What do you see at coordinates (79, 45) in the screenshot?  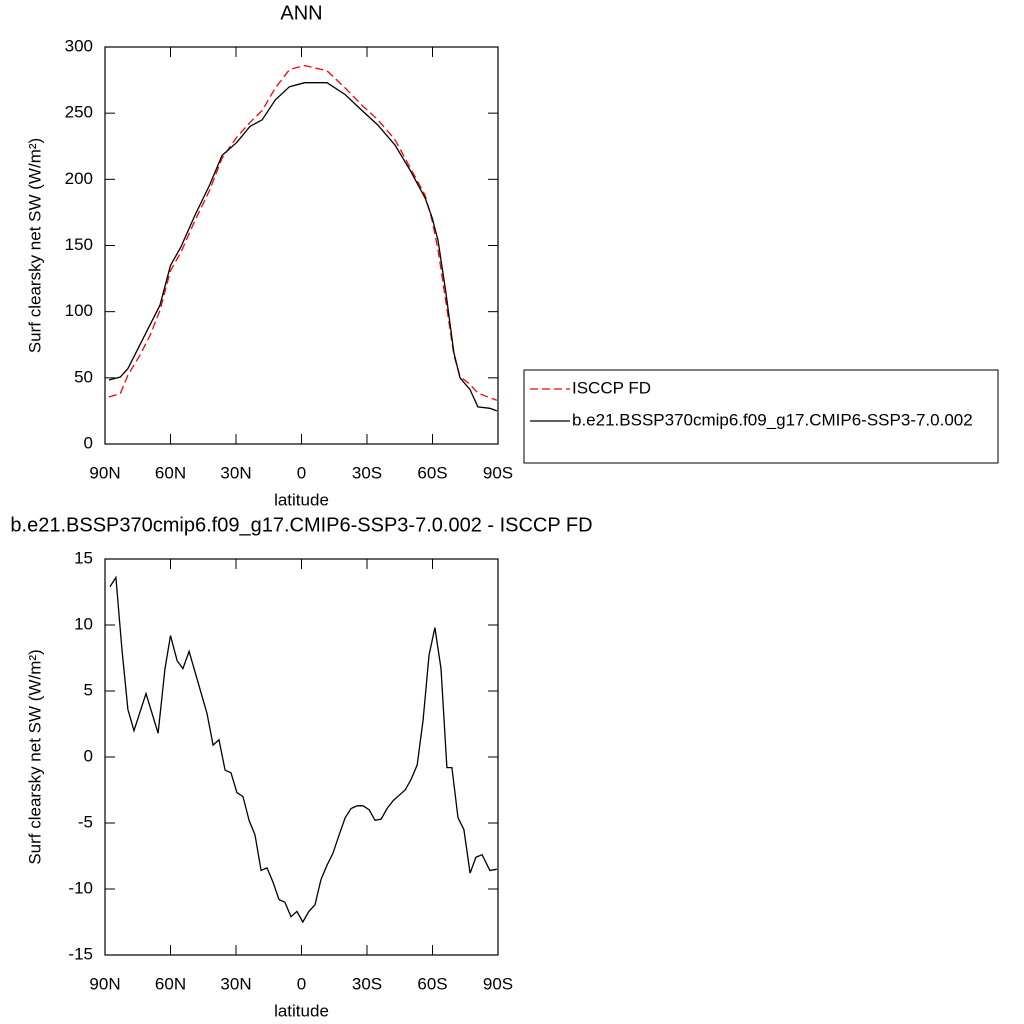 I see `y-tick-label: 300` at bounding box center [79, 45].